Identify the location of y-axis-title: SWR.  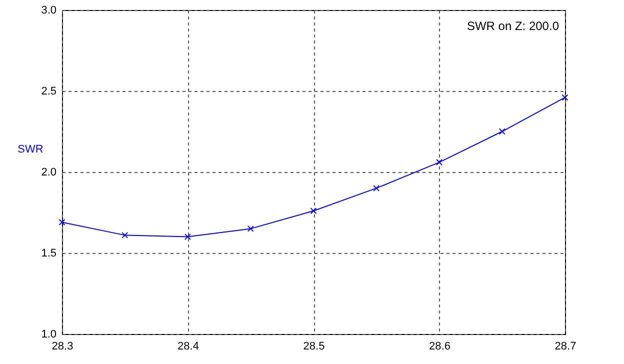
(31, 150).